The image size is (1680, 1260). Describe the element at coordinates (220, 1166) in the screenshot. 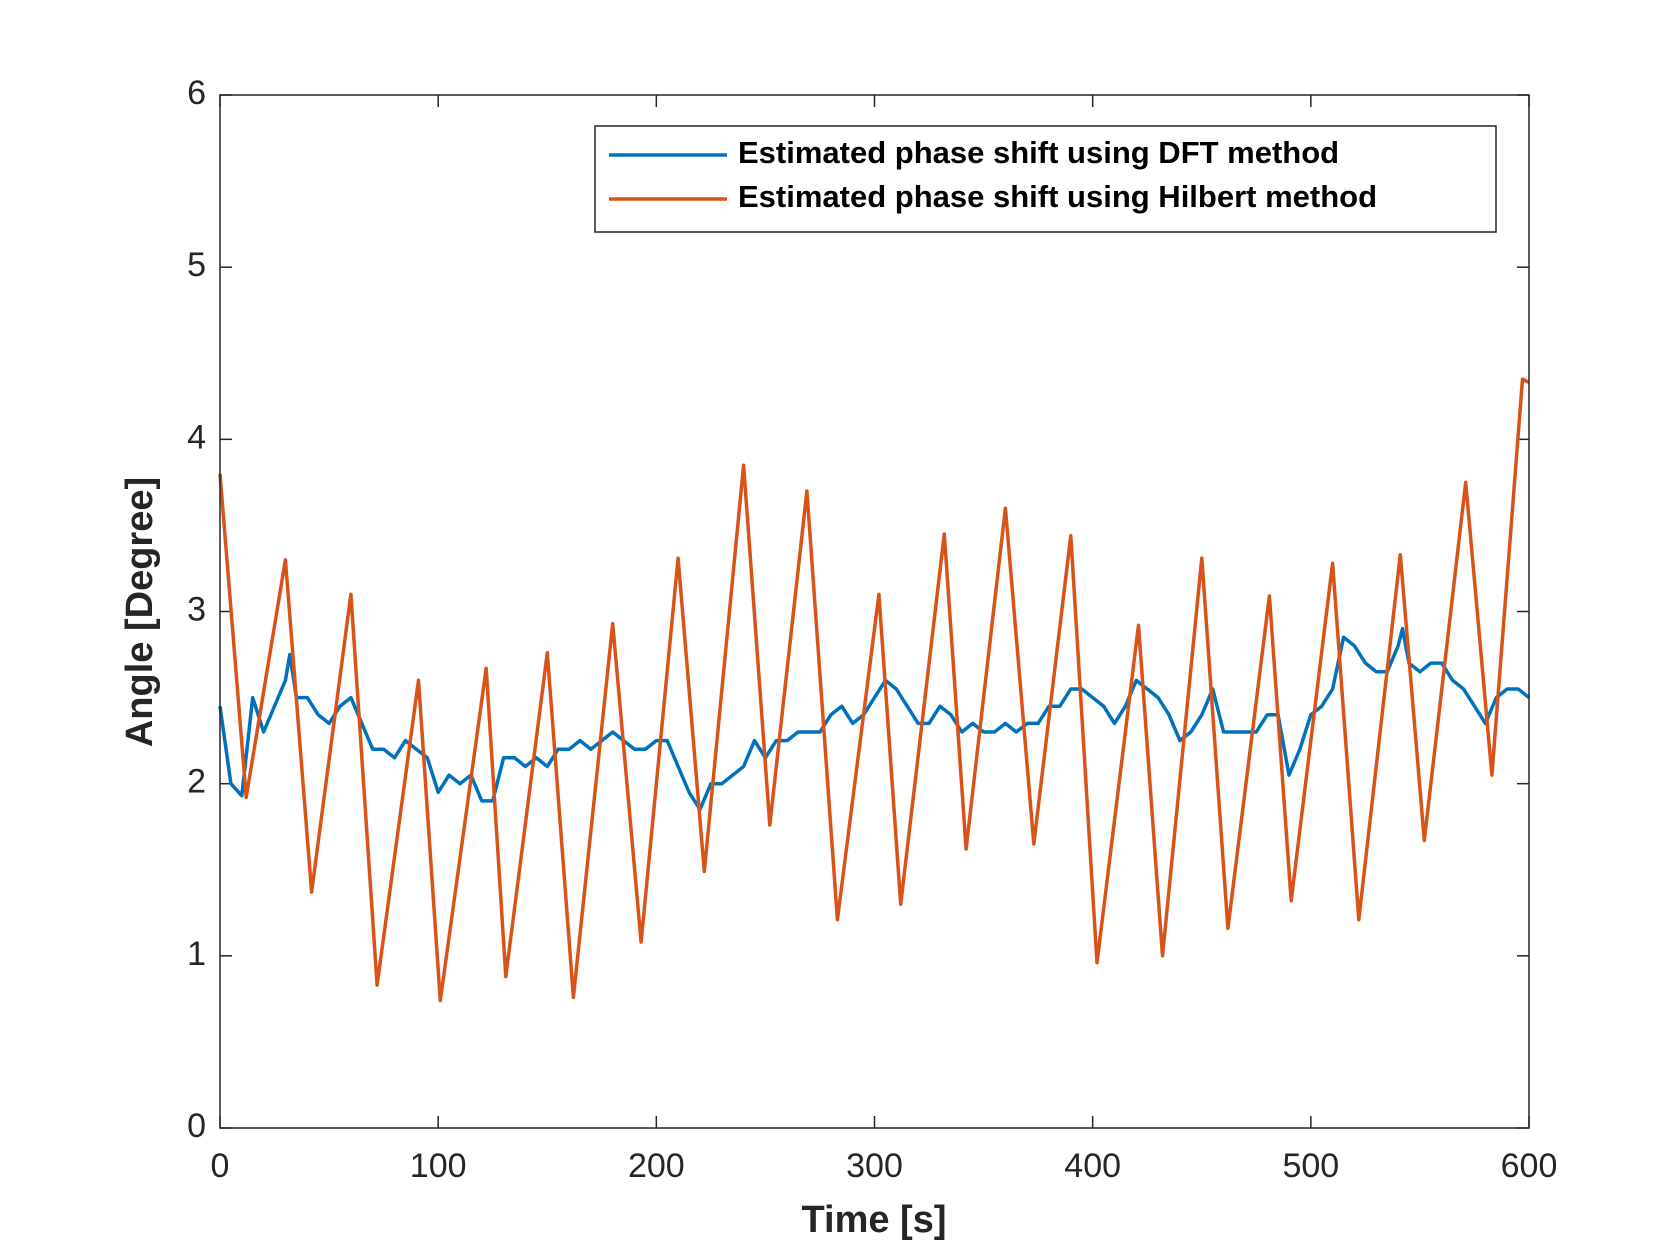

I see `x-tick-label: 0` at that location.